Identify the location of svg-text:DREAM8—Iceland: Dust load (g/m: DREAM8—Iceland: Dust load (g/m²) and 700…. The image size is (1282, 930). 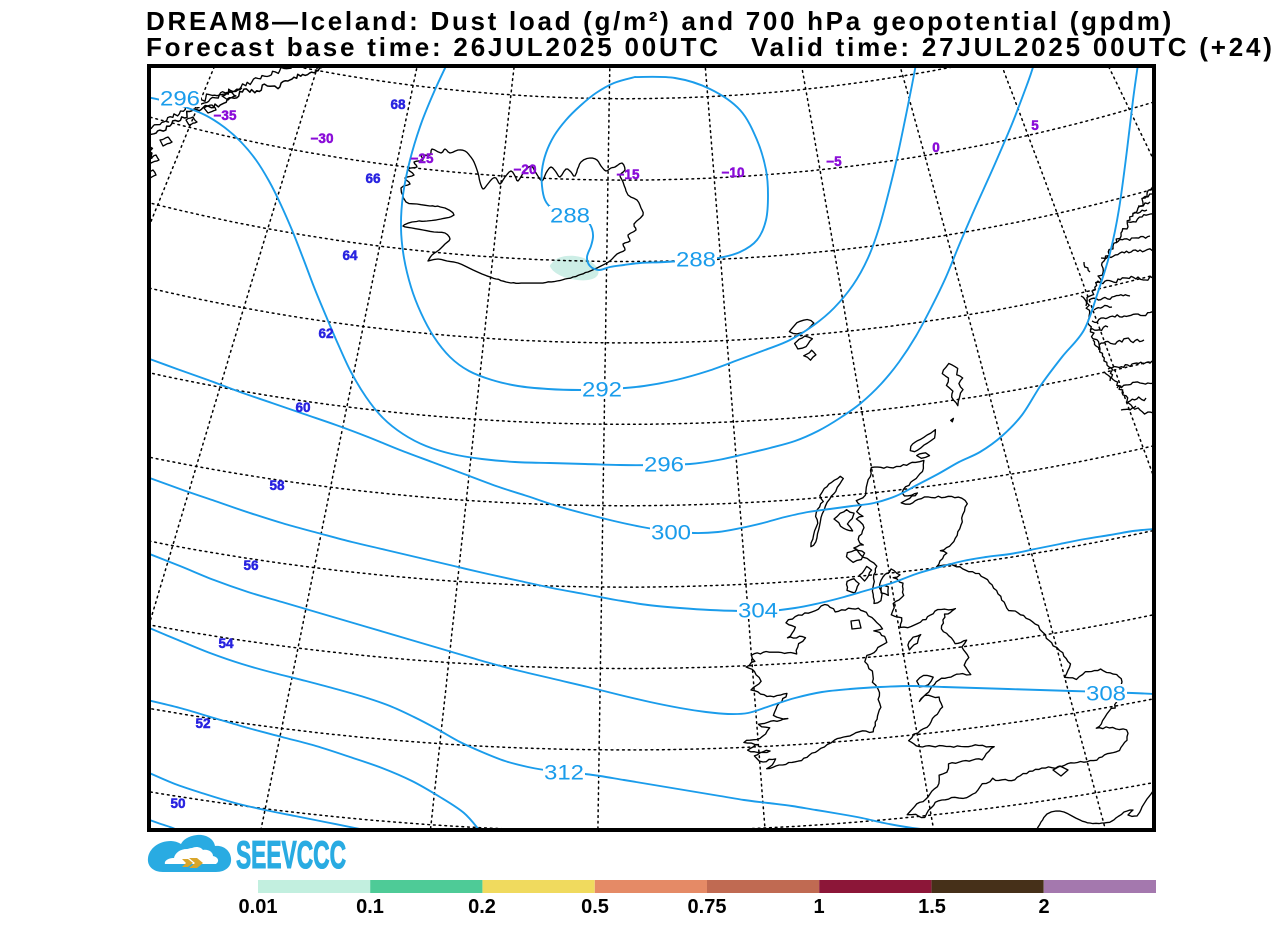
(660, 21).